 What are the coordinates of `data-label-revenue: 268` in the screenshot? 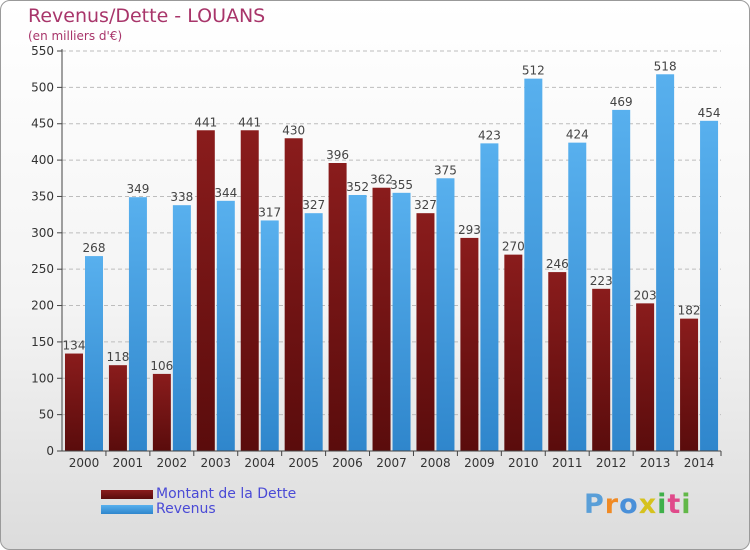 It's located at (94, 248).